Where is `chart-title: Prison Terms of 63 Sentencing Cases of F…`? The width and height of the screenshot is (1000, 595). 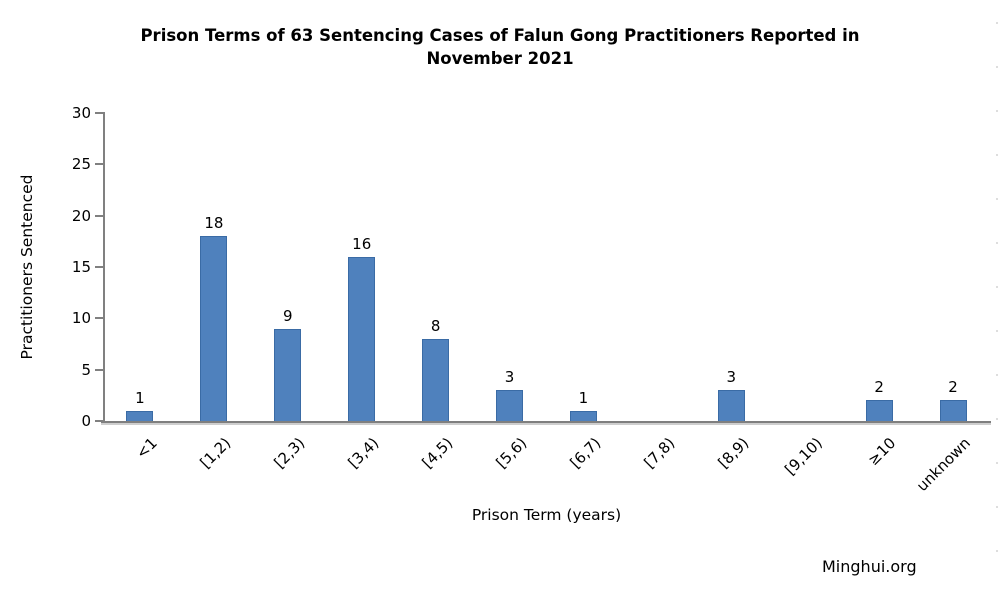
chart-title: Prison Terms of 63 Sentencing Cases of F… is located at coordinates (500, 47).